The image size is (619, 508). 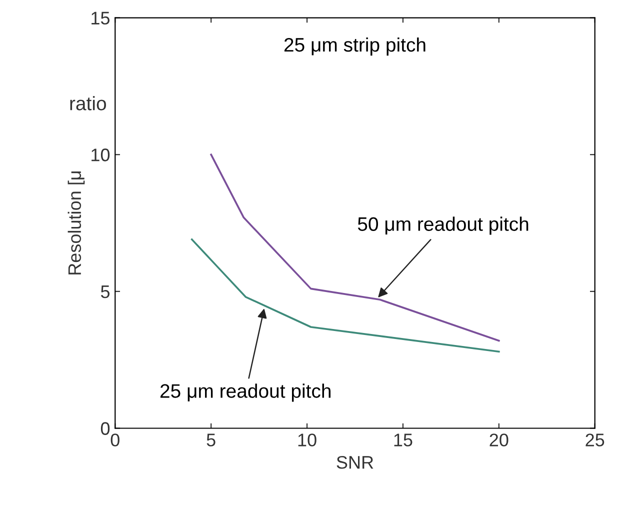 I want to click on annotation: 25 μm readout pitch, so click(x=245, y=393).